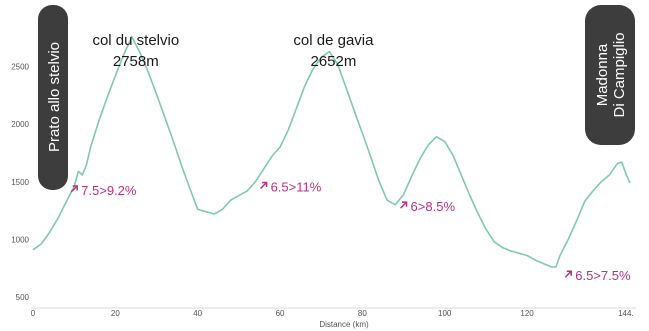 Image resolution: width=649 pixels, height=331 pixels. I want to click on end-place-label: Madonna Di Campiglio, so click(611, 74).